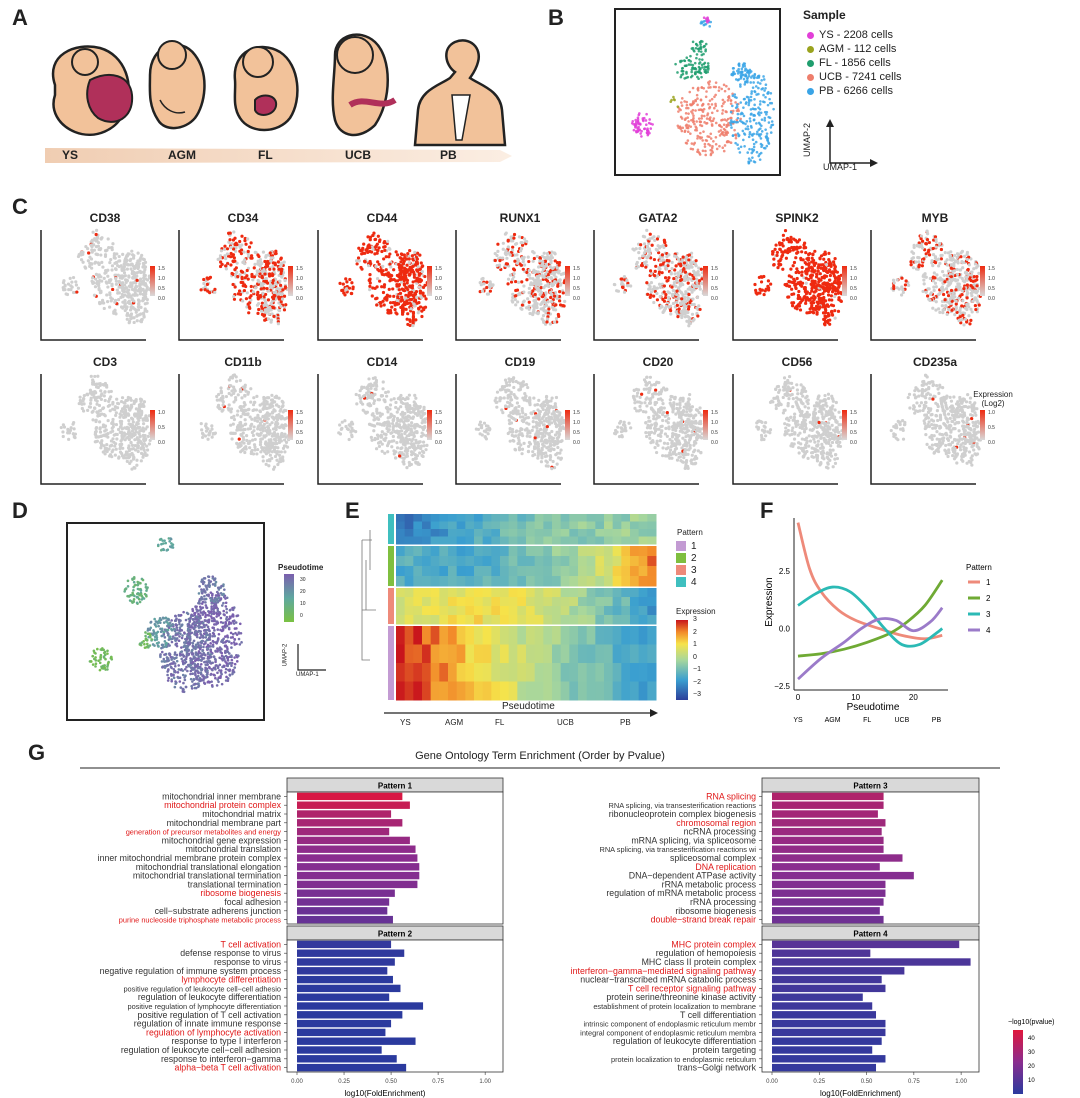 The image size is (1080, 1098). What do you see at coordinates (438, 269) in the screenshot?
I see `mini-colorbar-tick: 1.5` at bounding box center [438, 269].